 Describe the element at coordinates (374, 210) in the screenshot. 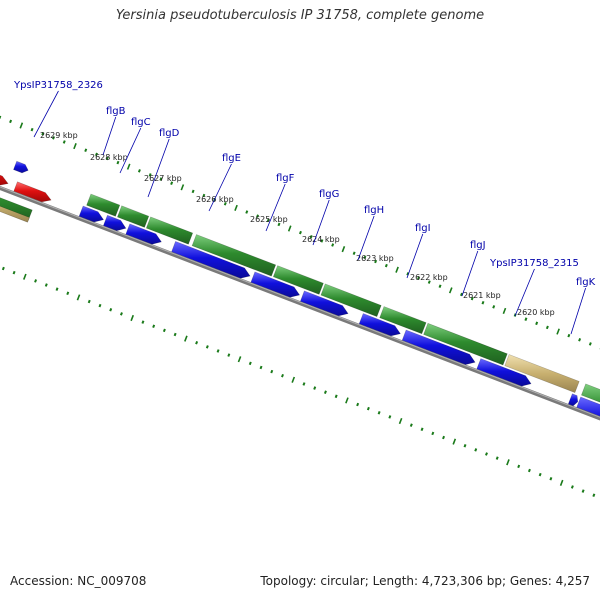

I see `gene-label: flgH` at that location.